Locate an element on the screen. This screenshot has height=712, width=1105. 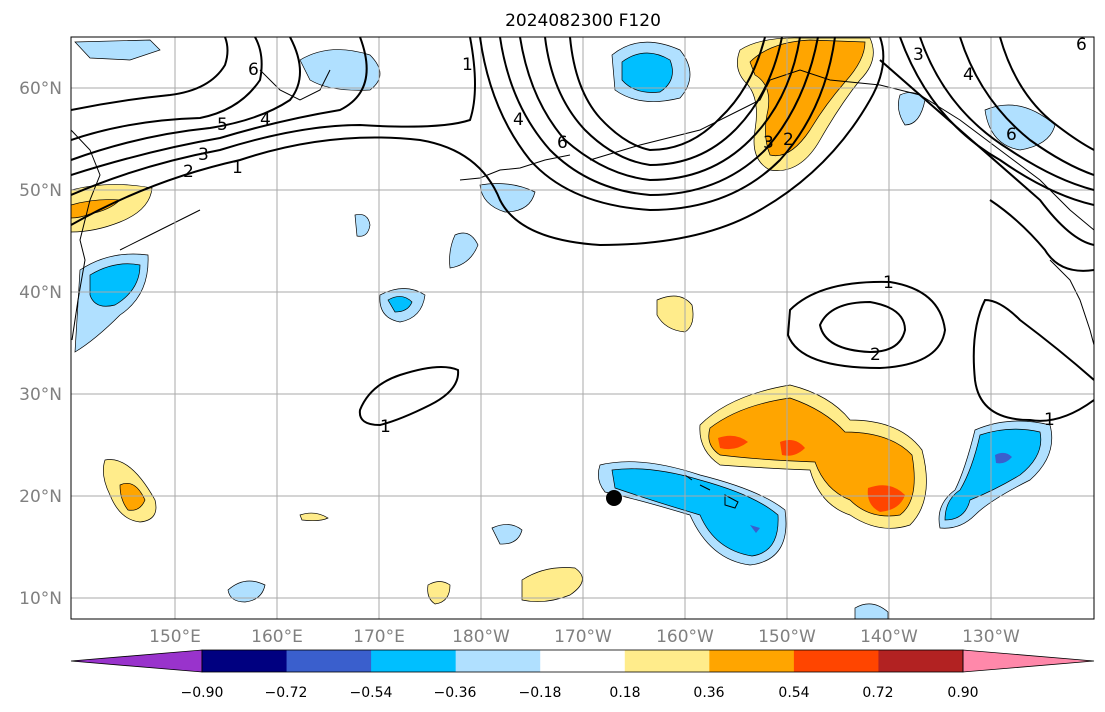
lon-label: 180°W is located at coordinates (481, 637).